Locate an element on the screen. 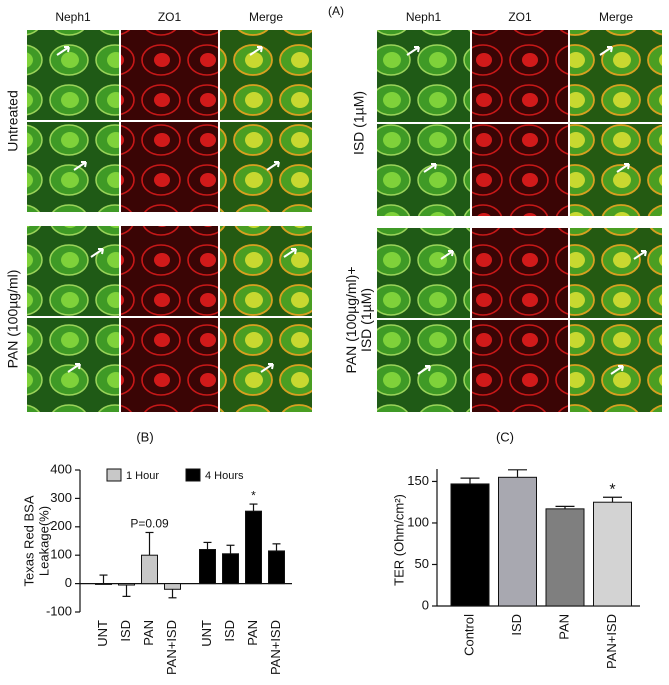  y-tick-label: -100 is located at coordinates (59, 610).